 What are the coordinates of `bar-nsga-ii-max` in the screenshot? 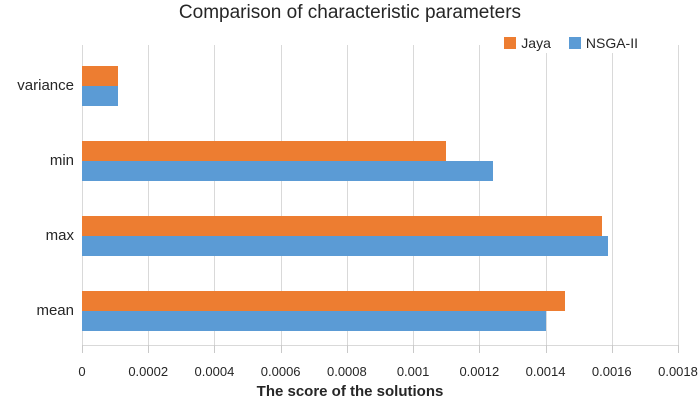 It's located at (345, 246).